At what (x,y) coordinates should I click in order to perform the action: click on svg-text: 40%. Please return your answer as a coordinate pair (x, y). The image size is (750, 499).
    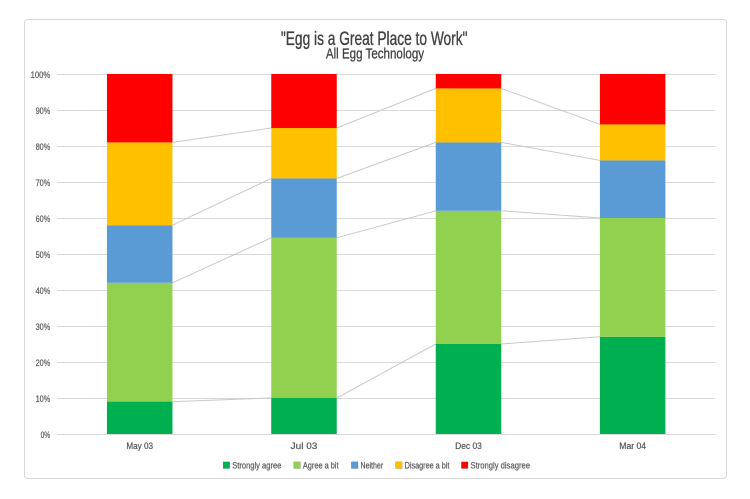
    Looking at the image, I should click on (43, 291).